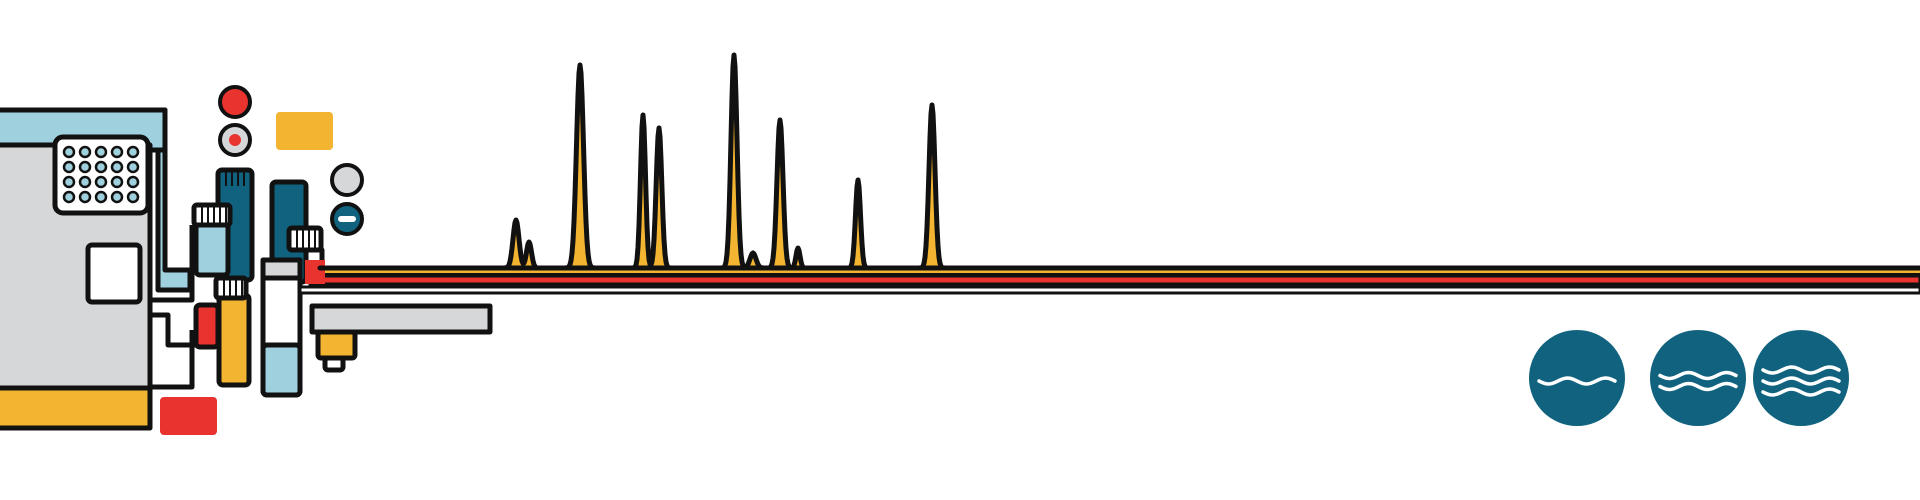 The width and height of the screenshot is (1920, 500). What do you see at coordinates (188, 416) in the screenshot?
I see `red-plate-icon` at bounding box center [188, 416].